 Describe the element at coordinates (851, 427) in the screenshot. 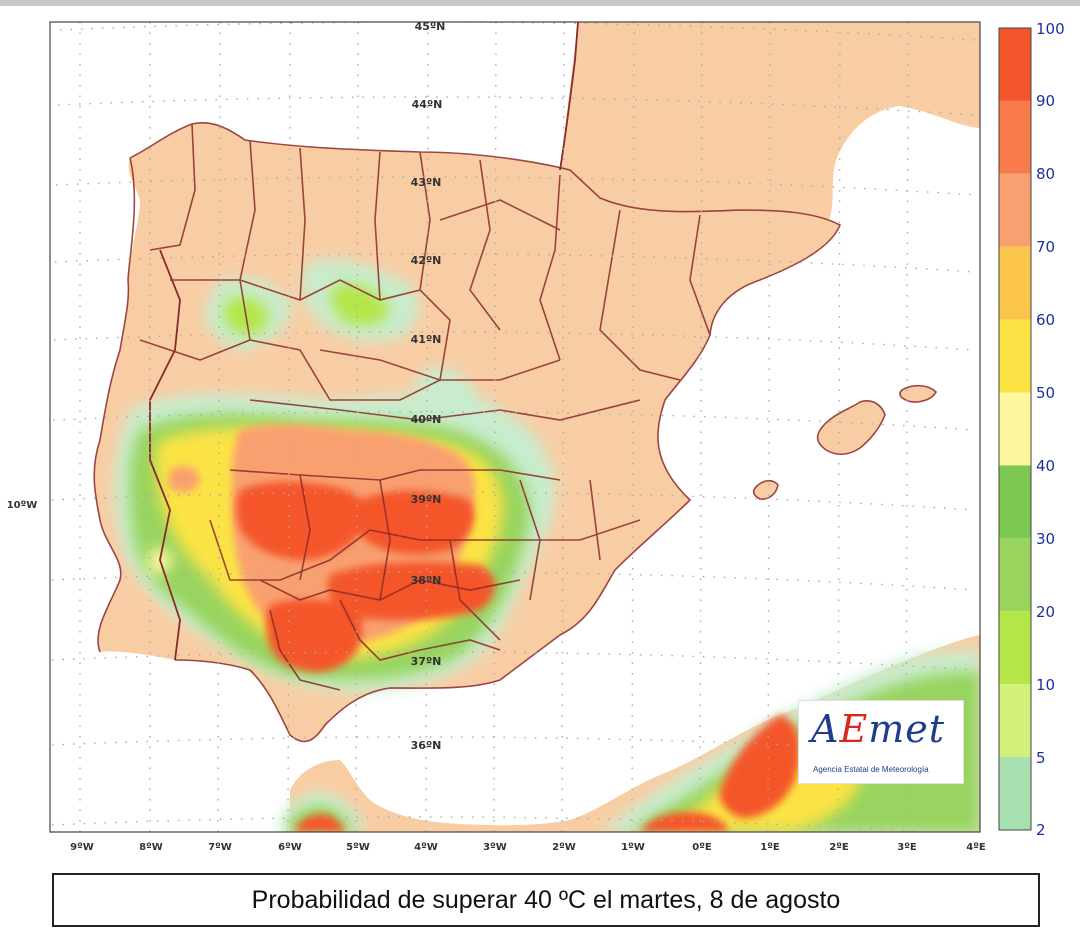

I see `island-mallorca` at that location.